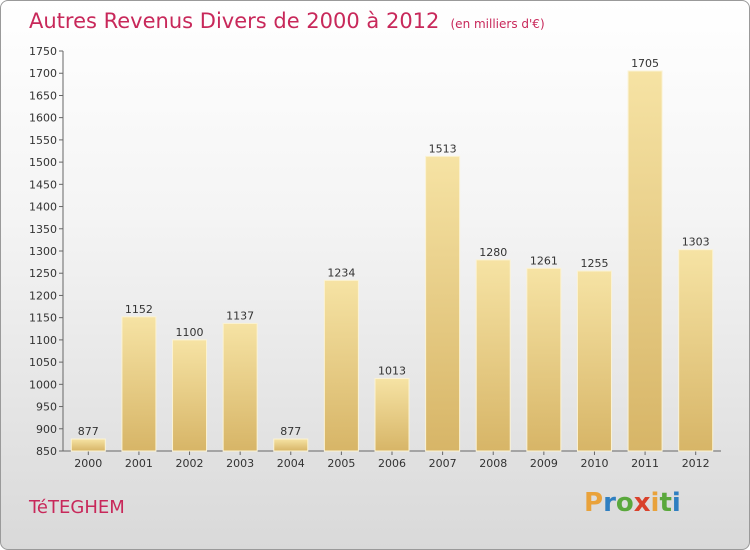 The height and width of the screenshot is (550, 750). I want to click on data-label: 1137, so click(240, 315).